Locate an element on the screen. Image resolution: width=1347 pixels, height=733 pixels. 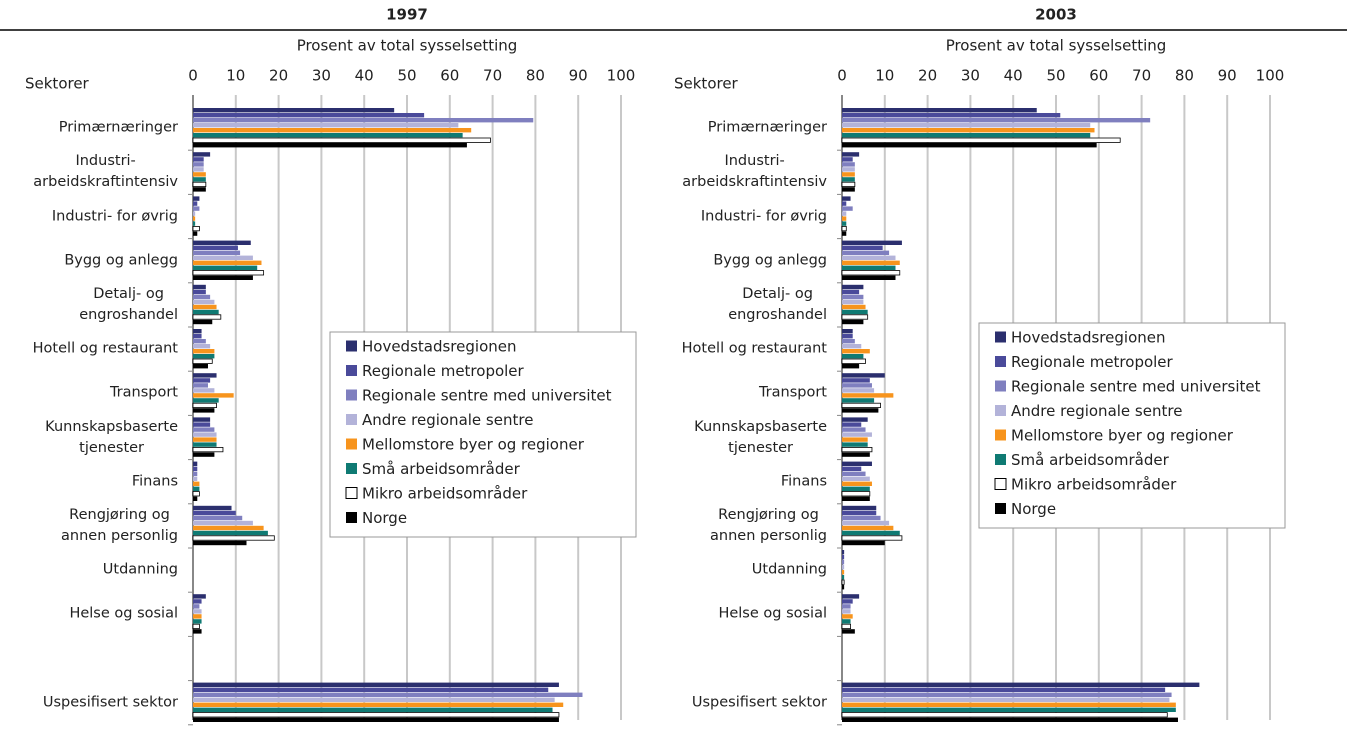
category-label: Industri- for øvrig is located at coordinates (763, 216).